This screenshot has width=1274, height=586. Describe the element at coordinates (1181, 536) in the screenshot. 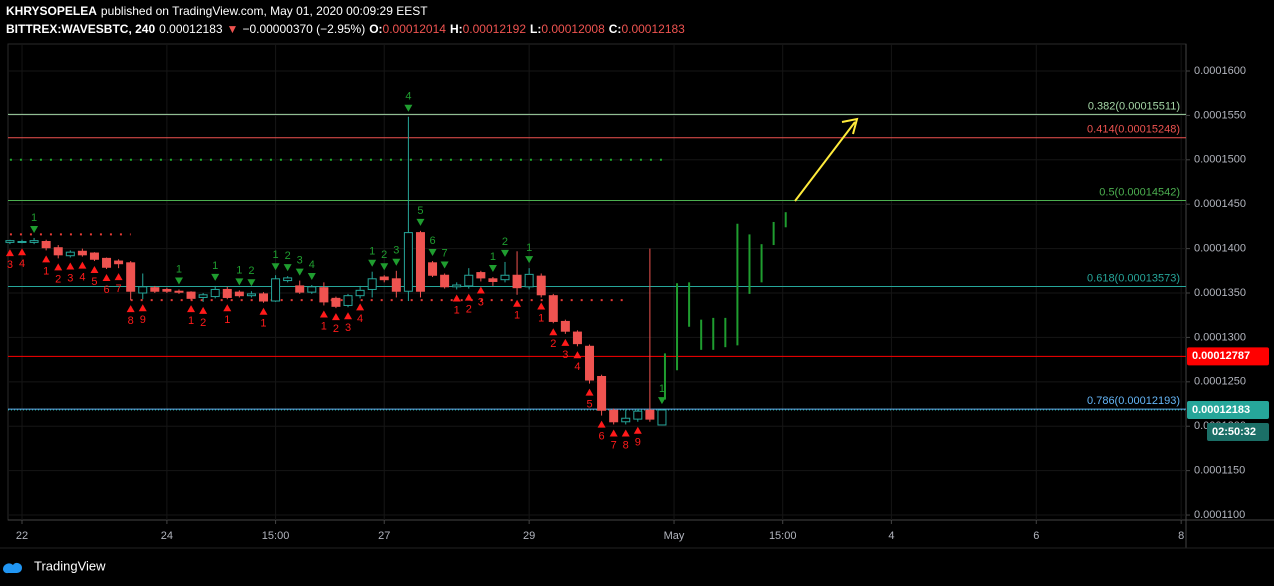

I see `x-tick-label: 8` at that location.